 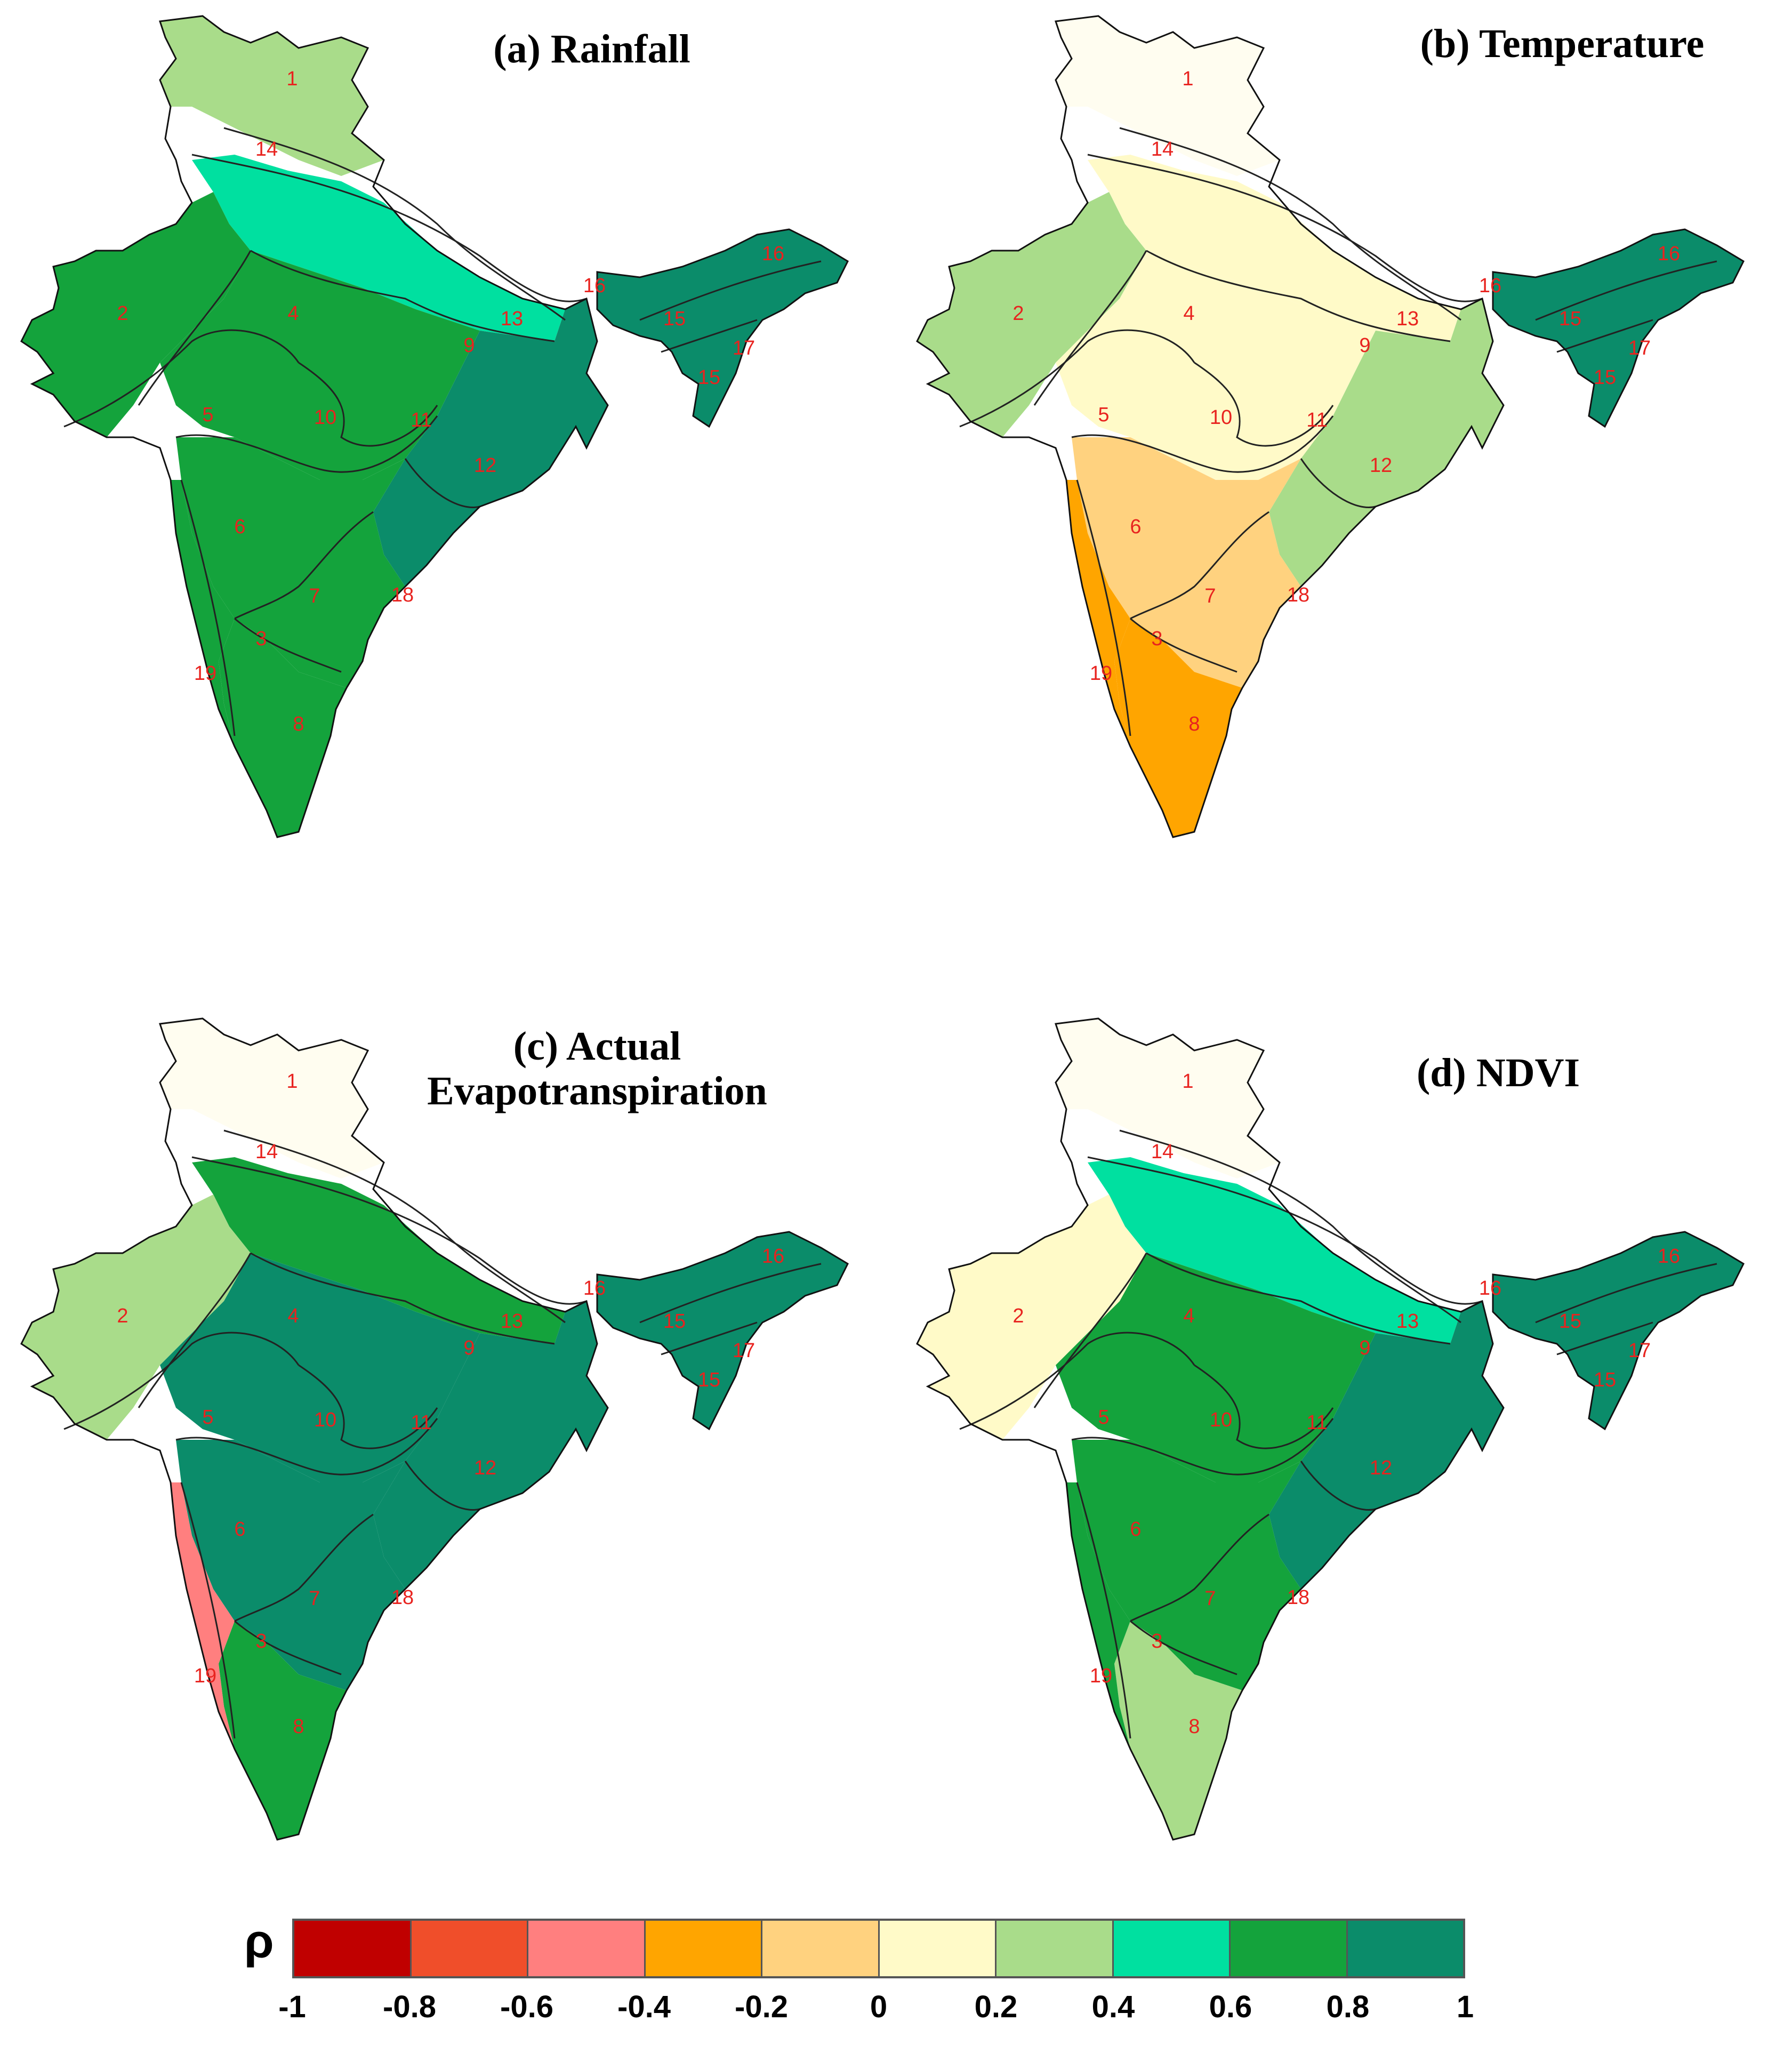 What do you see at coordinates (409, 2007) in the screenshot?
I see `colorbar-tick-label: -0.8` at bounding box center [409, 2007].